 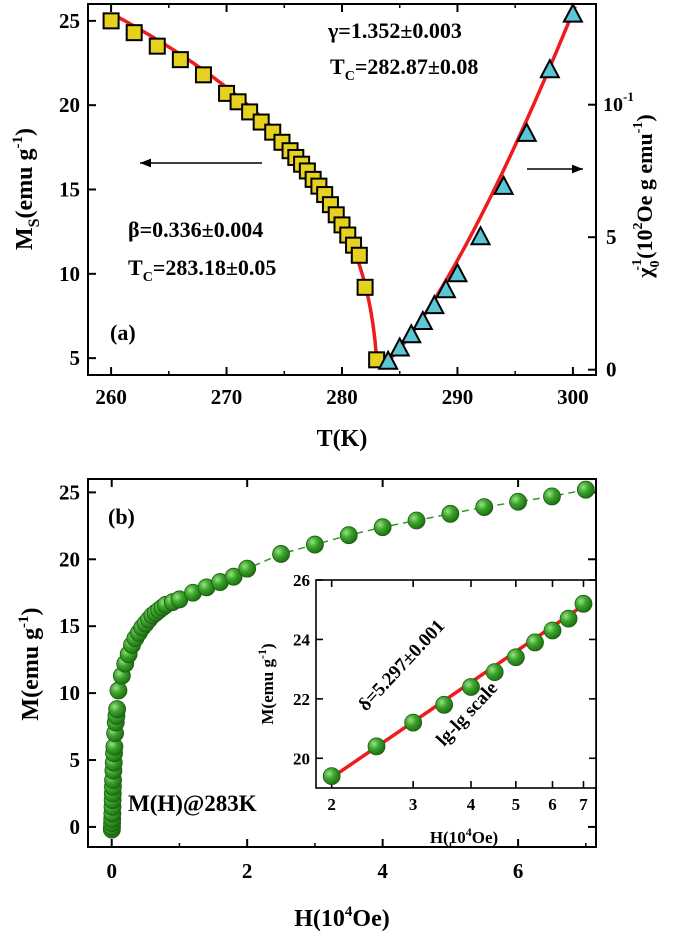 What do you see at coordinates (301, 758) in the screenshot?
I see `inset-y-tick-label: 20` at bounding box center [301, 758].